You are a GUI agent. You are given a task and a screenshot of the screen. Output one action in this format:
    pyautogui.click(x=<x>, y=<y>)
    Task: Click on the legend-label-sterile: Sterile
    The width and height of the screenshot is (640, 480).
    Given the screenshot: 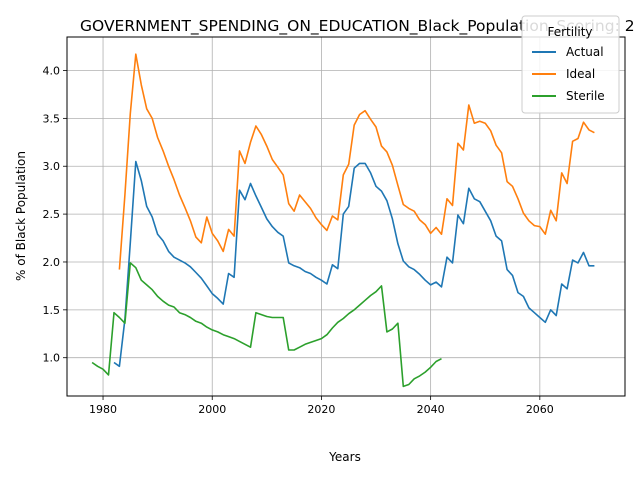 What is the action you would take?
    pyautogui.click(x=585, y=96)
    